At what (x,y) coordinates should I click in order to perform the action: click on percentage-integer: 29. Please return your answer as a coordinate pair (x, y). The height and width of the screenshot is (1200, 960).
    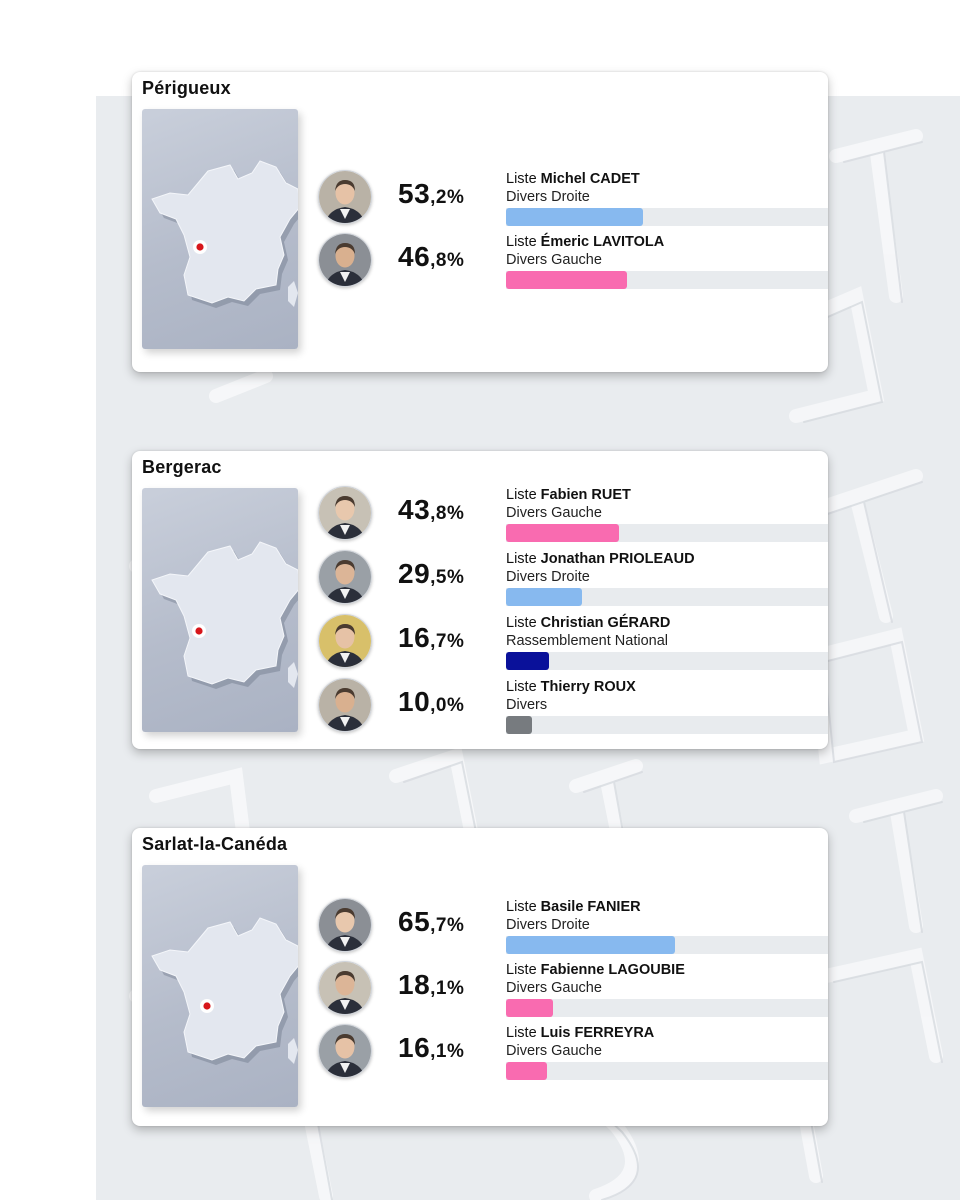
    Looking at the image, I should click on (414, 573).